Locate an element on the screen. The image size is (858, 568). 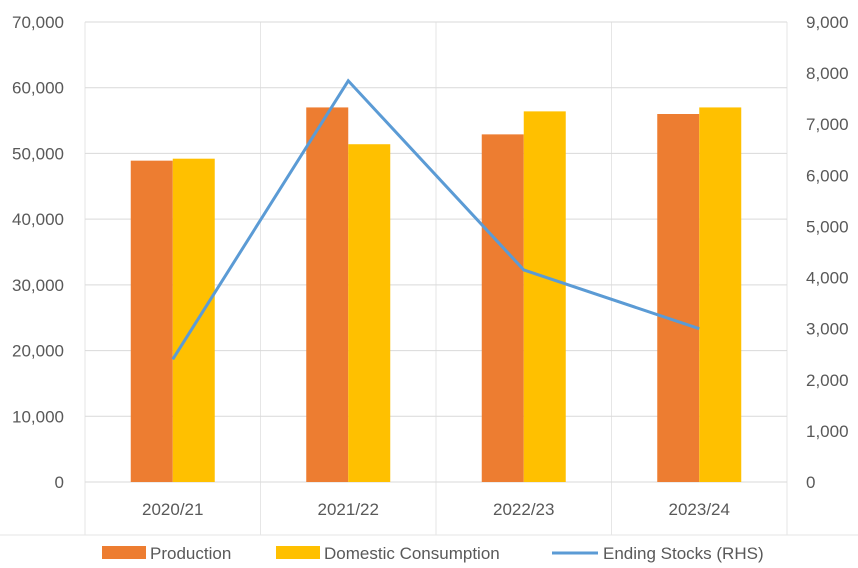
x-axis-tick-labels: 2020/21 2021/22 2022/23 2023/24 is located at coordinates (436, 509).